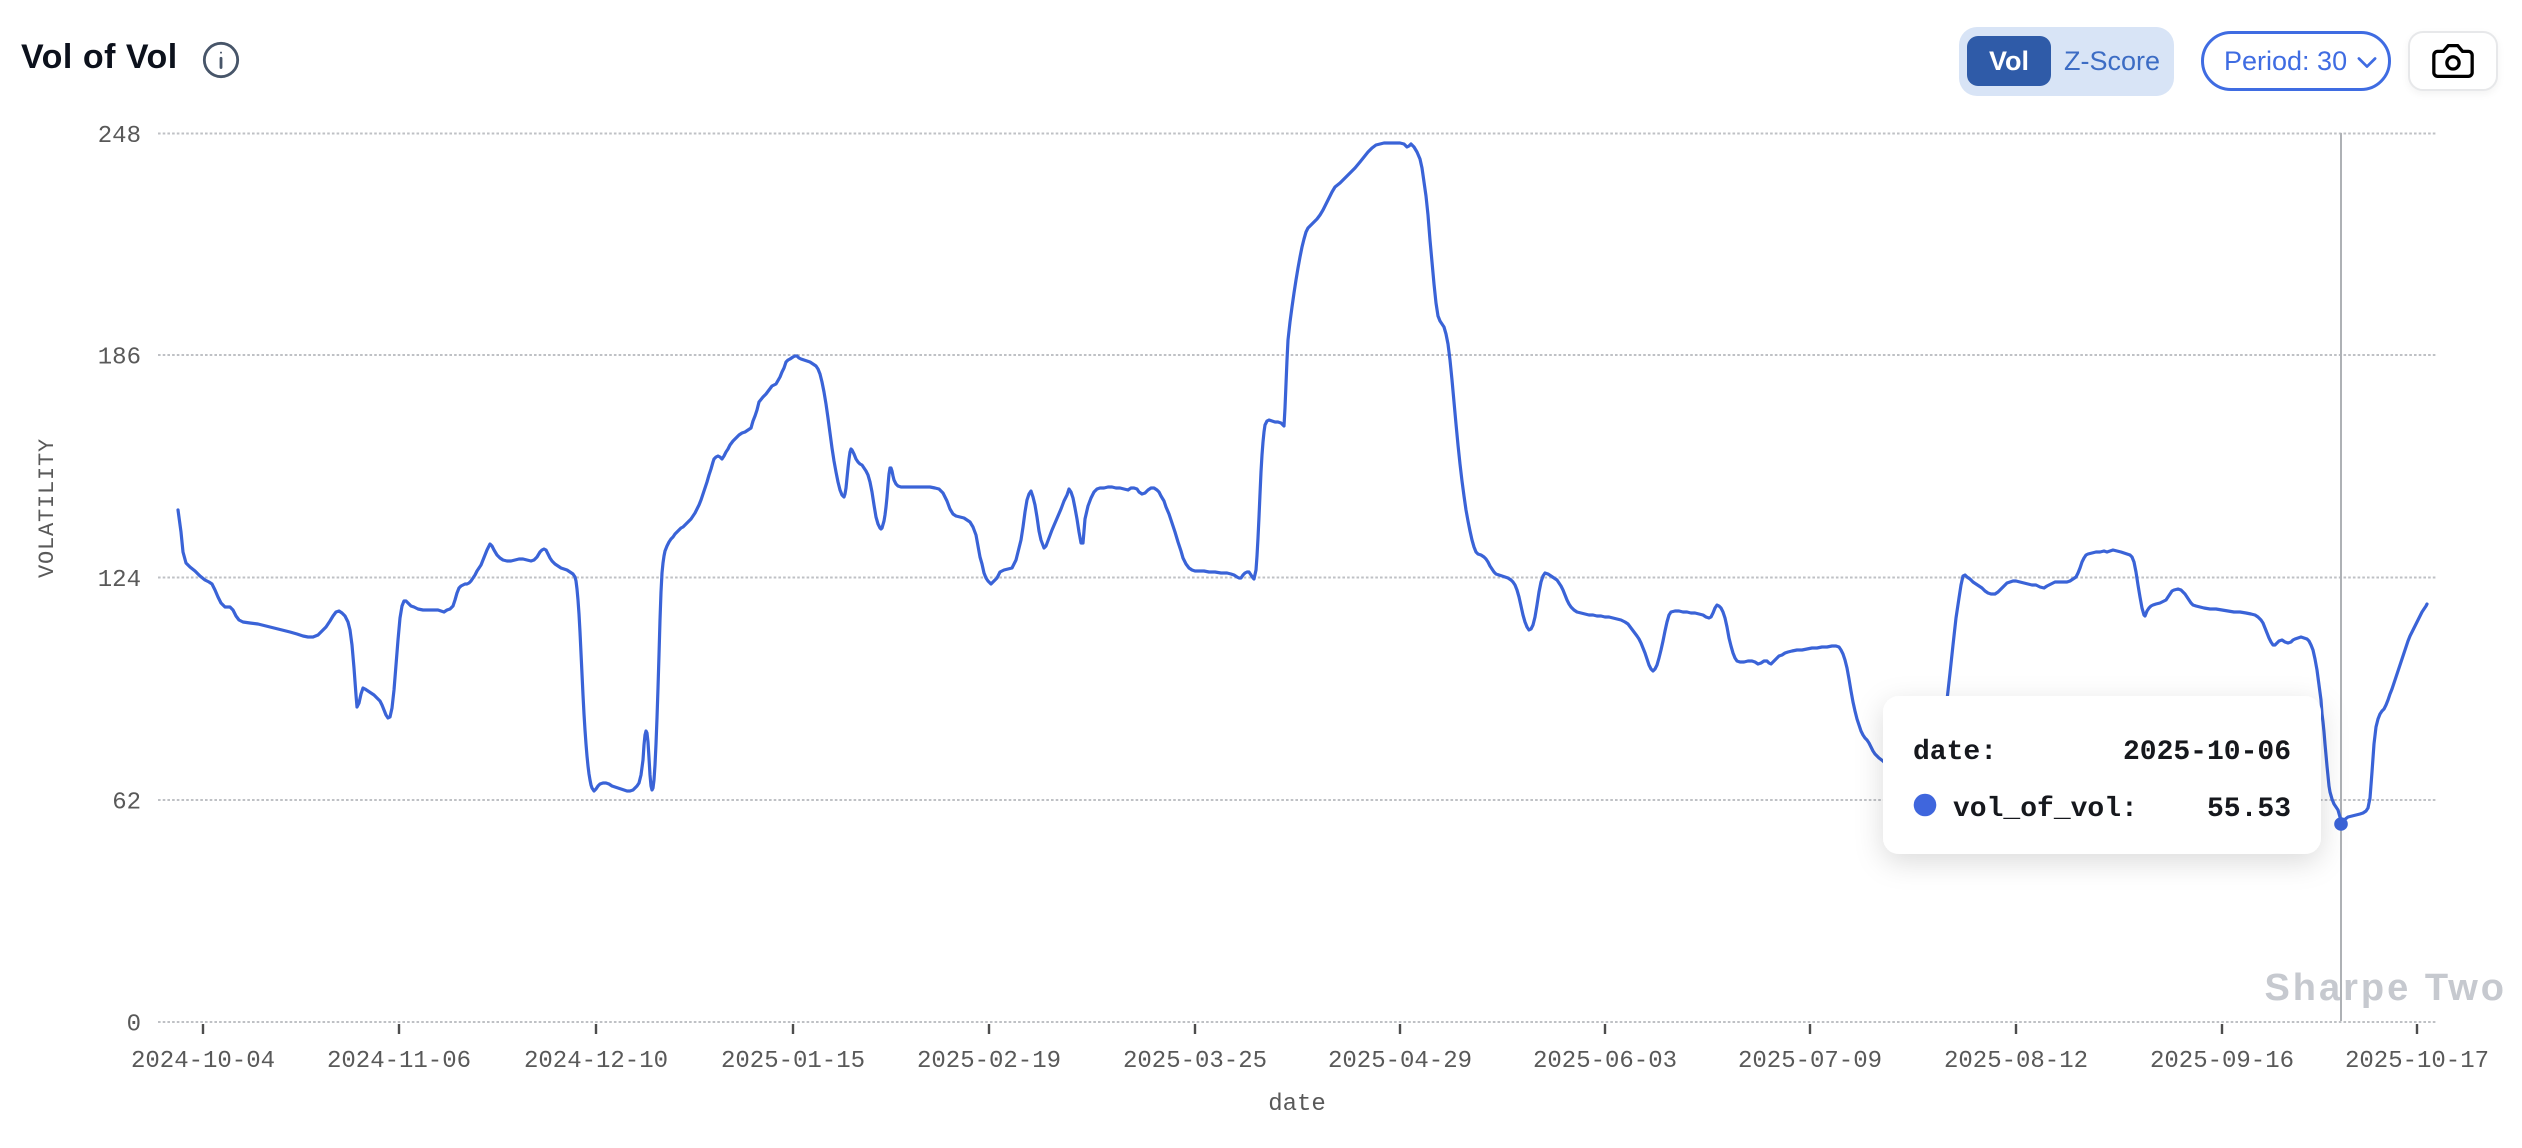 Image resolution: width=2522 pixels, height=1148 pixels. I want to click on svg-text: 2025-03-25, so click(1195, 1061).